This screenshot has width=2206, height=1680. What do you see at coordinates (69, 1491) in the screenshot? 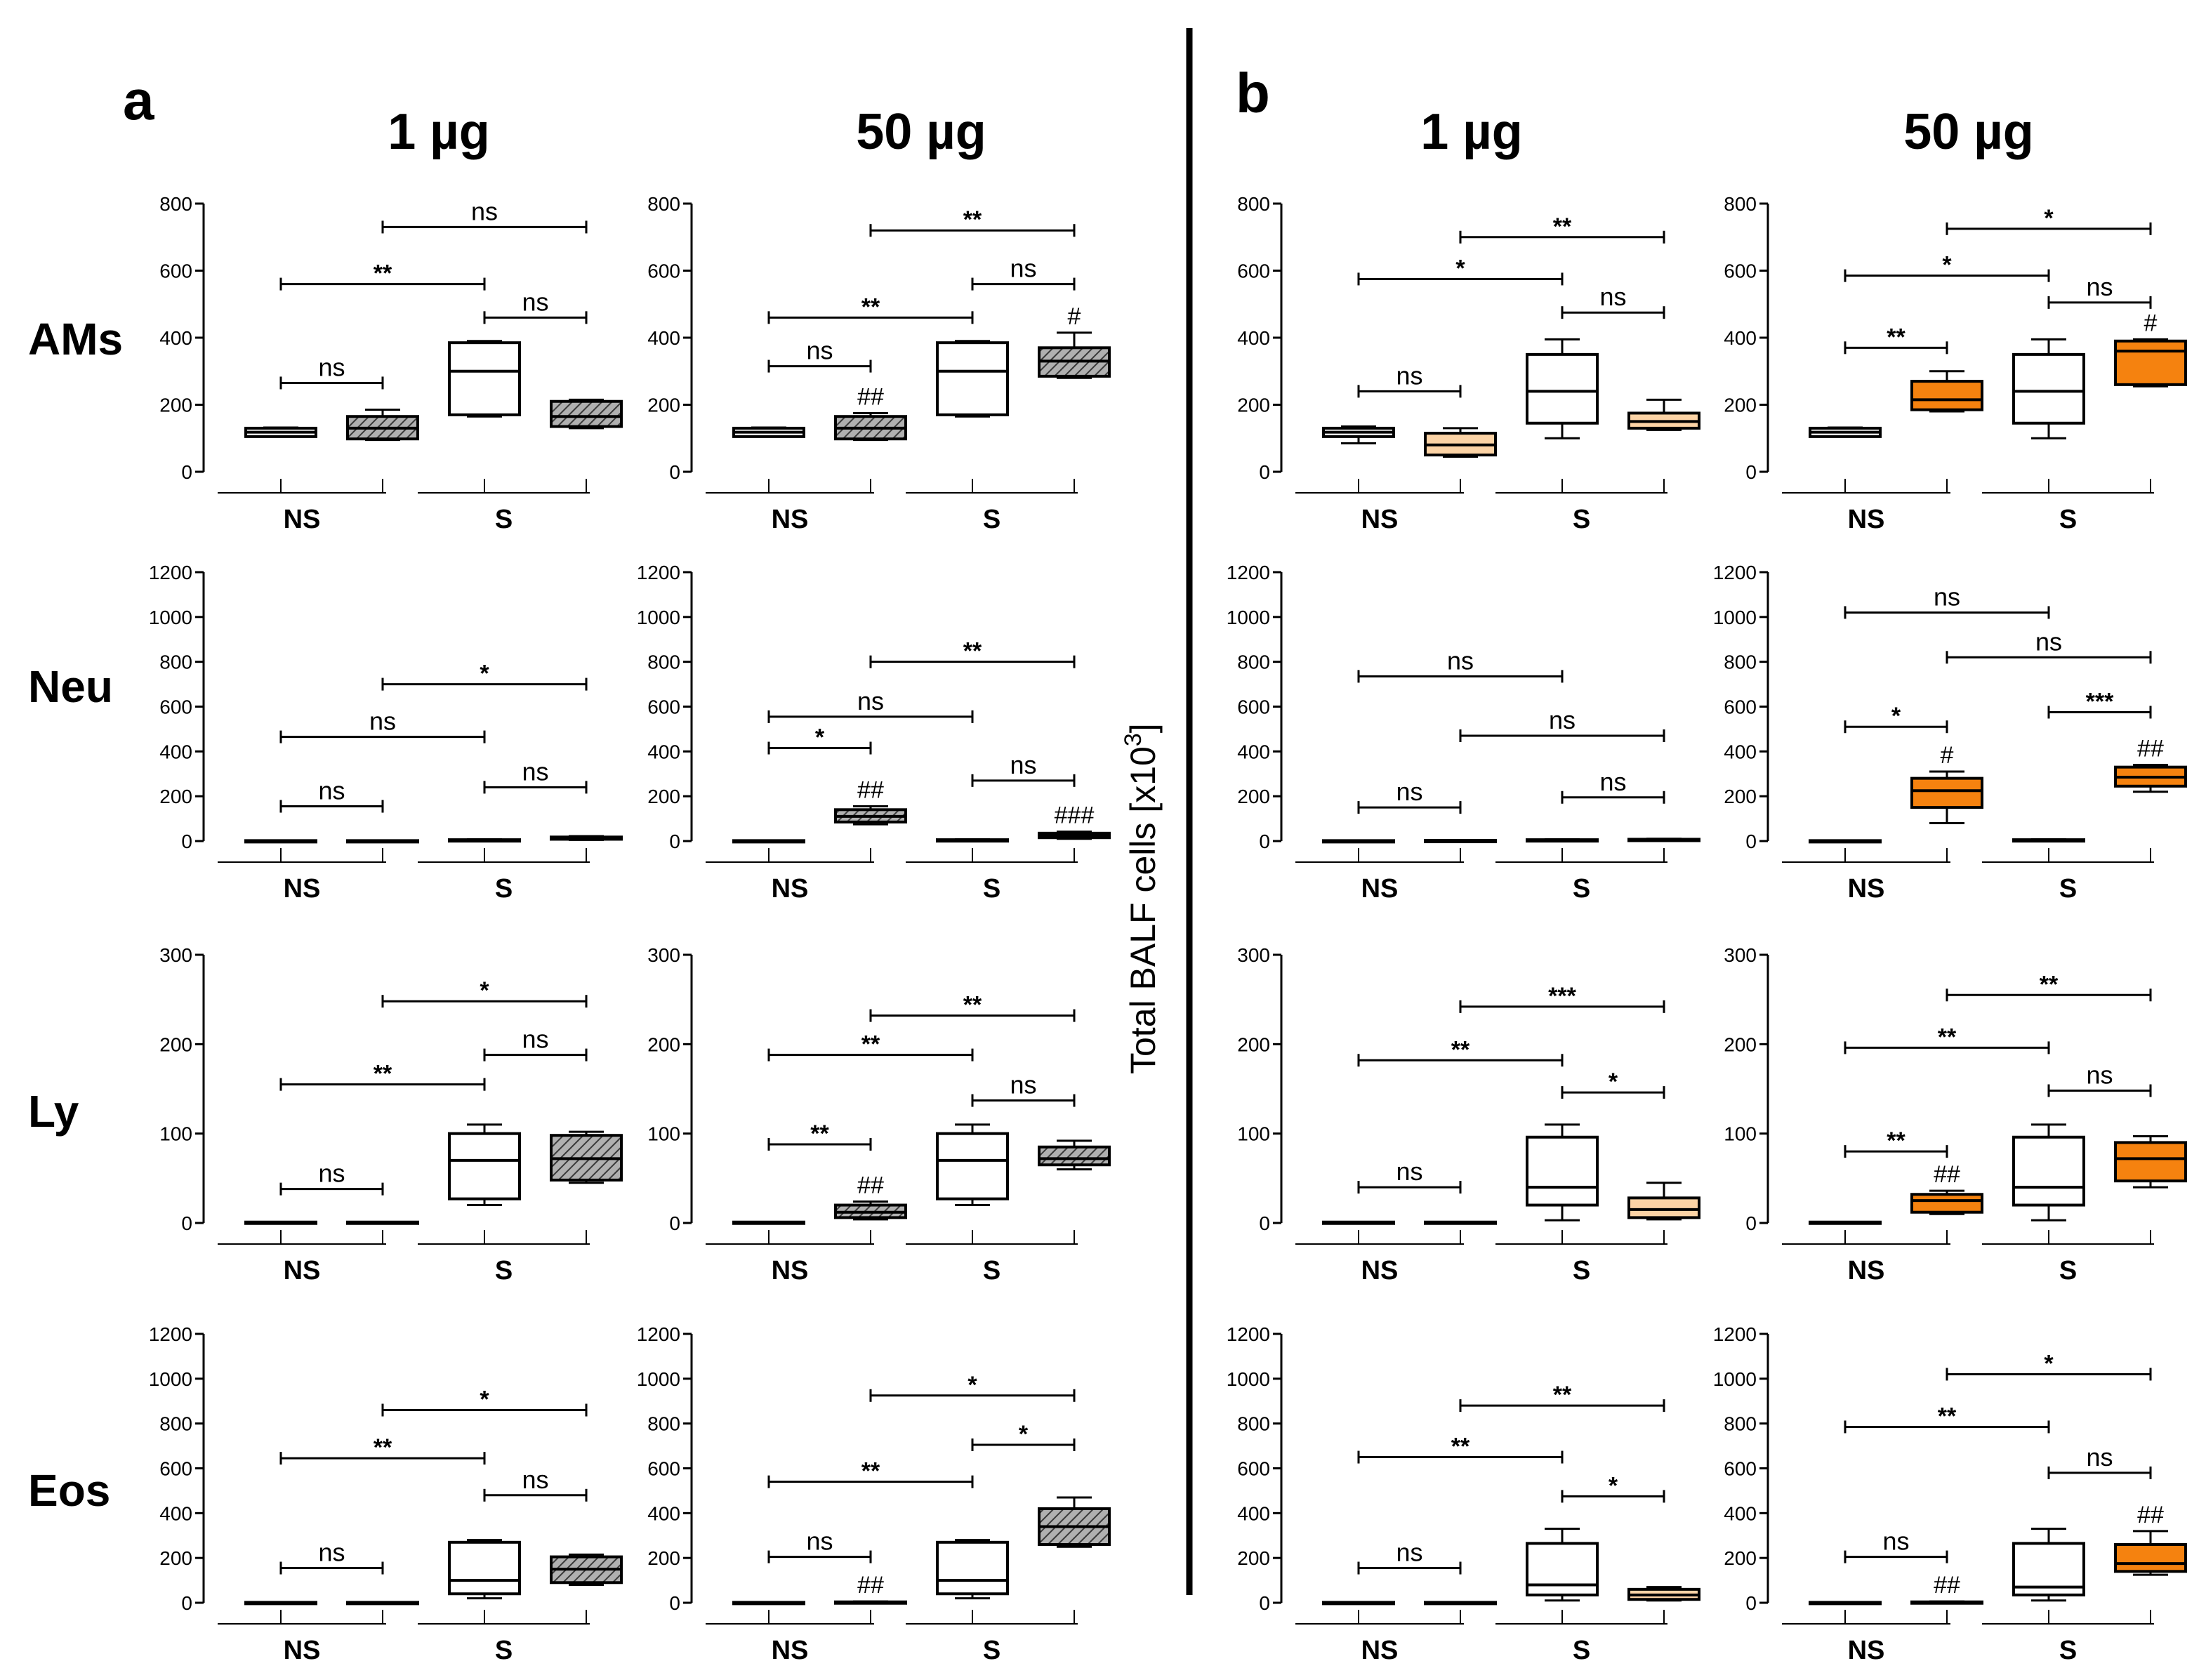
I see `row-label-eos: Eos` at bounding box center [69, 1491].